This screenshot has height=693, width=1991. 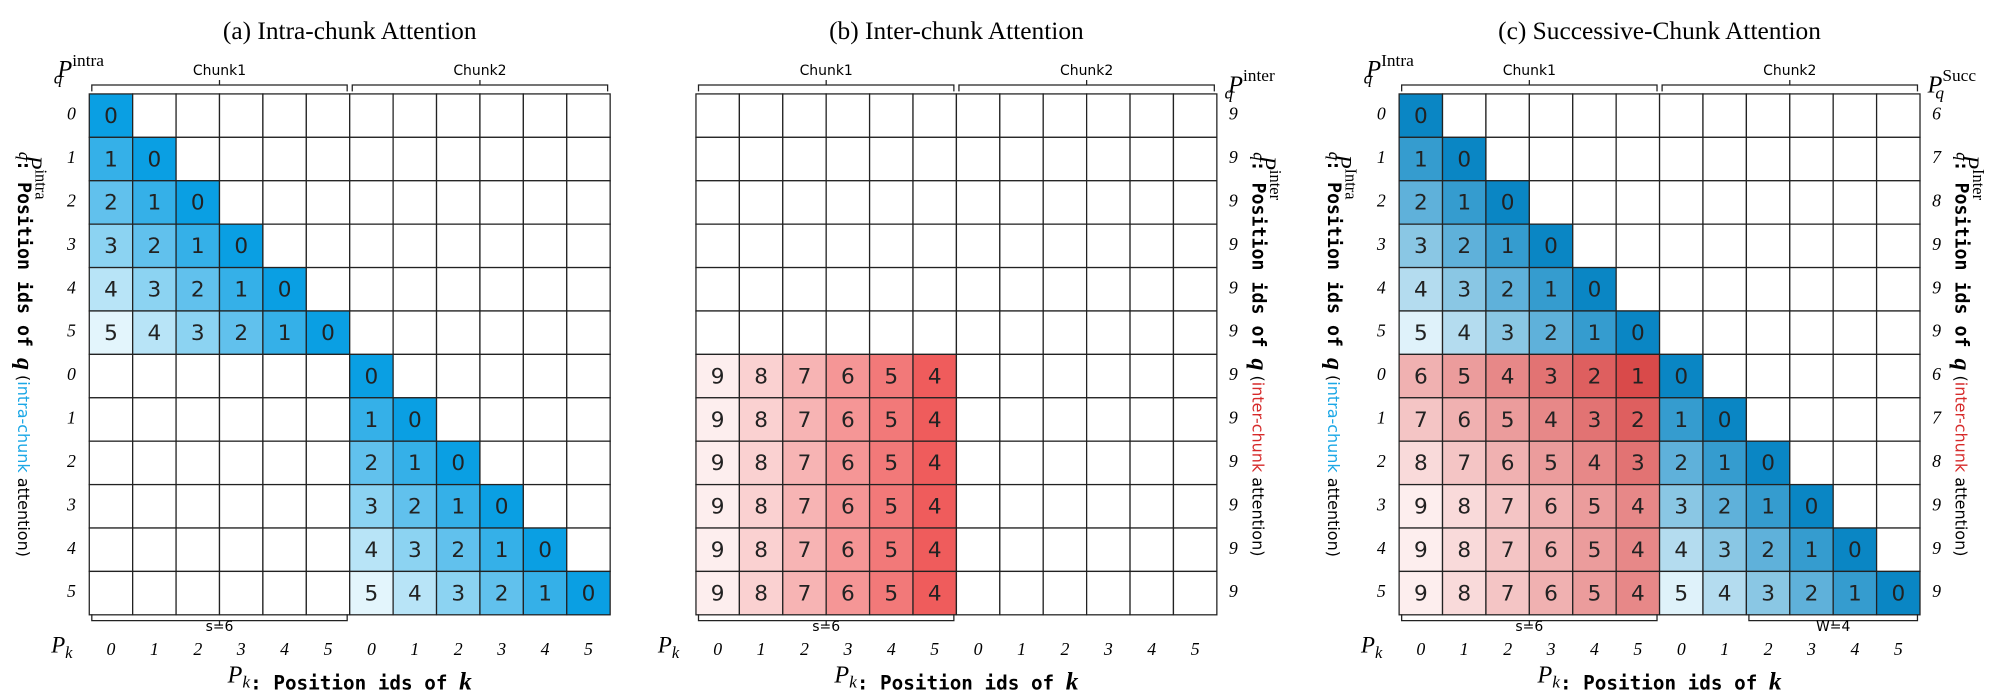 What do you see at coordinates (71, 244) in the screenshot?
I see `row-label: 3` at bounding box center [71, 244].